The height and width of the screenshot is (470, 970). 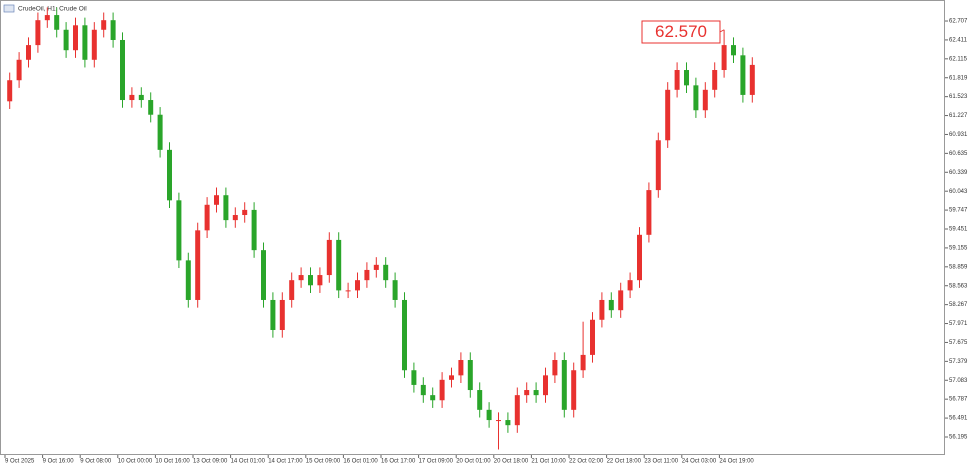 I want to click on y-tick-label: 58.859, so click(x=958, y=267).